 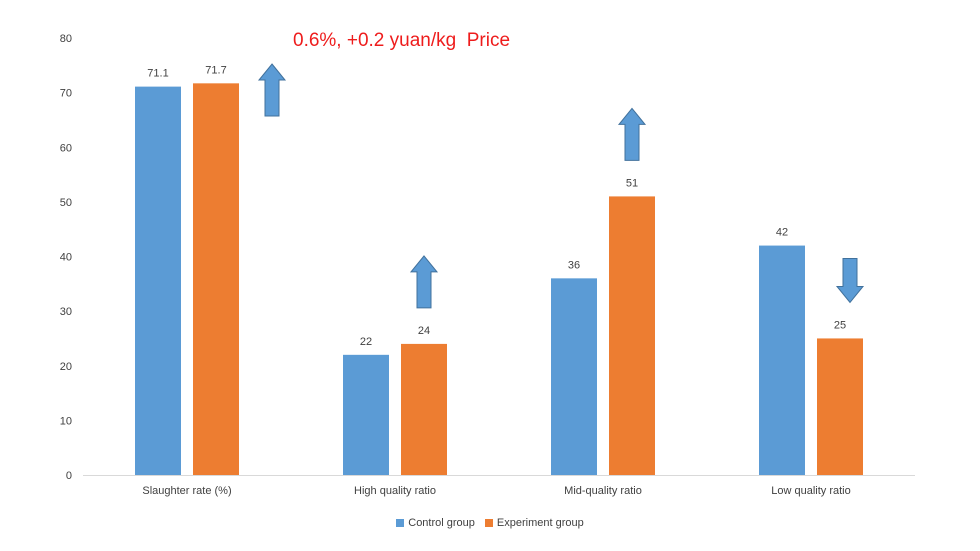 I want to click on y-tick-label: 70, so click(x=66, y=94).